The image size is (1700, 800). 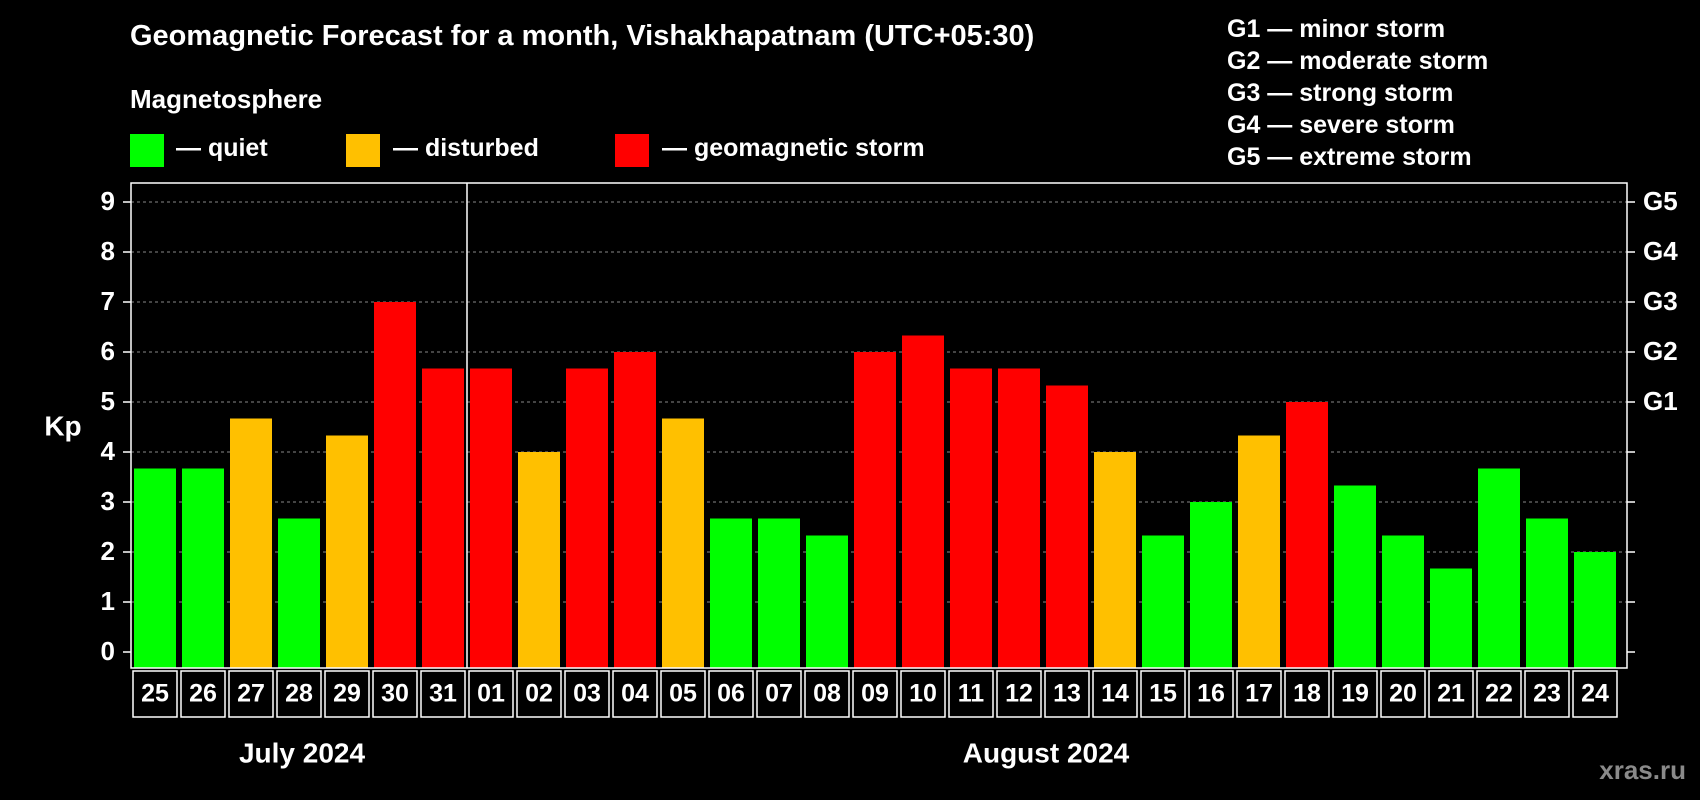 I want to click on x-tick-label: 31, so click(x=443, y=694).